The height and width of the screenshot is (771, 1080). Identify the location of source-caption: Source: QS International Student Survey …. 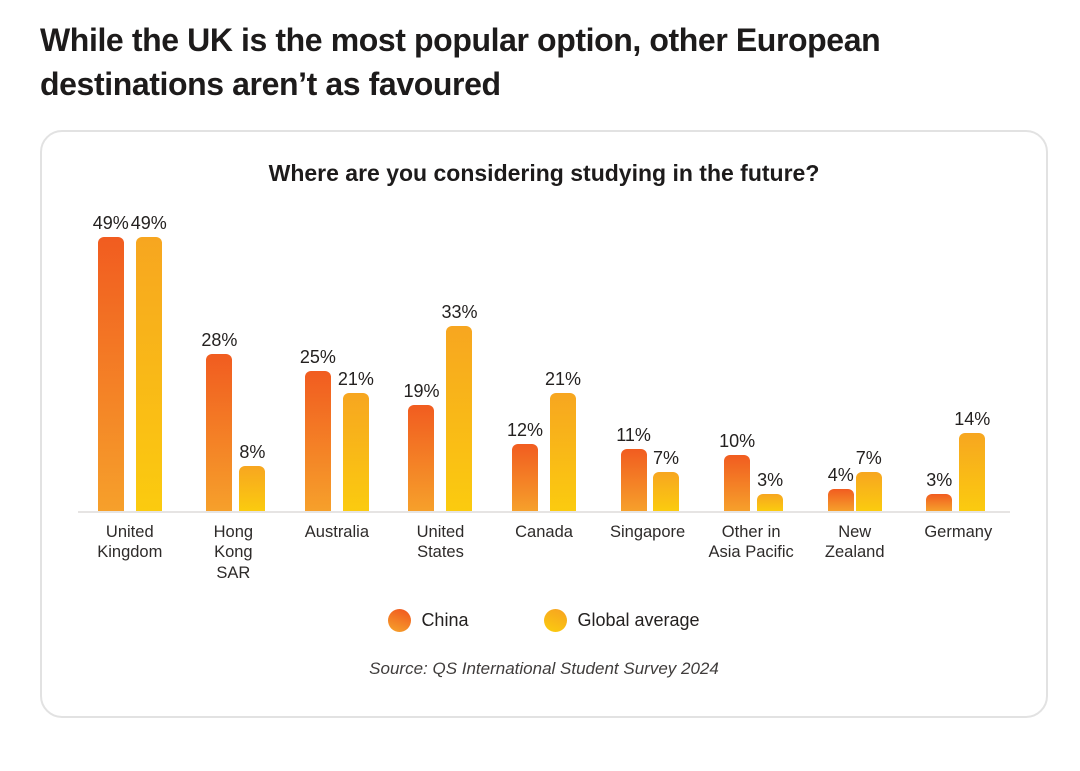
(544, 668).